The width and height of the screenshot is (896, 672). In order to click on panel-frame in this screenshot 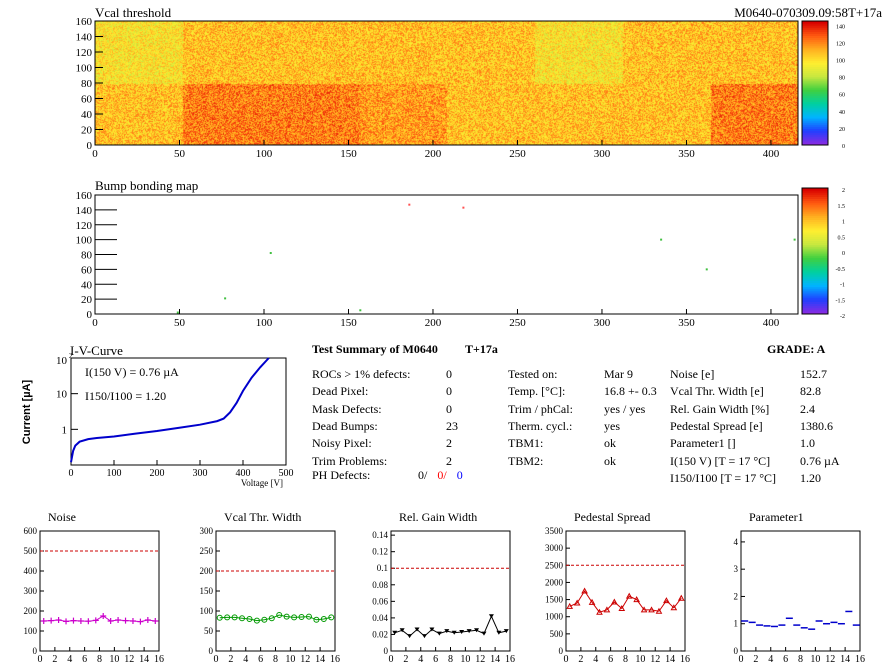, I will do `click(99, 591)`.